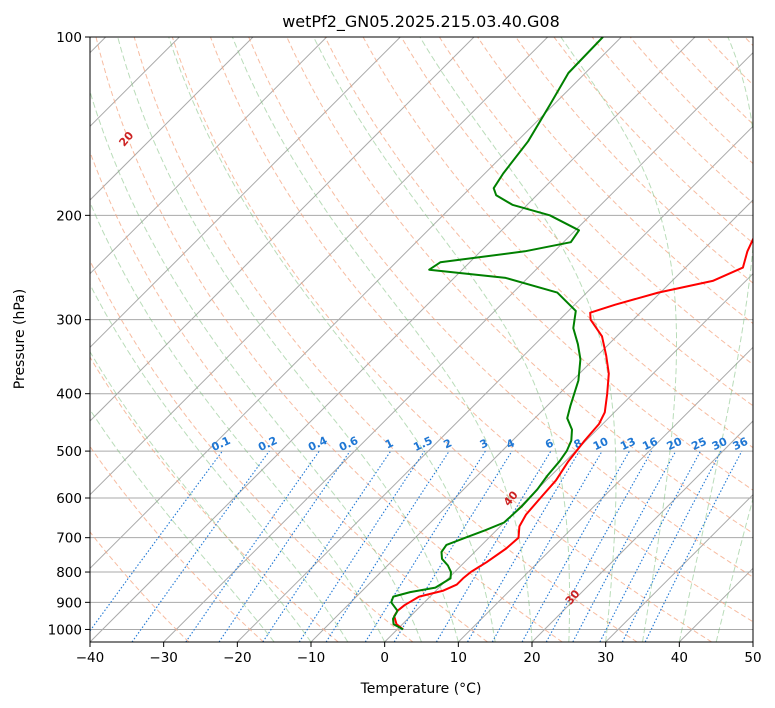 The width and height of the screenshot is (775, 708). Describe the element at coordinates (720, 444) in the screenshot. I see `mixing-ratio-label: 30` at that location.